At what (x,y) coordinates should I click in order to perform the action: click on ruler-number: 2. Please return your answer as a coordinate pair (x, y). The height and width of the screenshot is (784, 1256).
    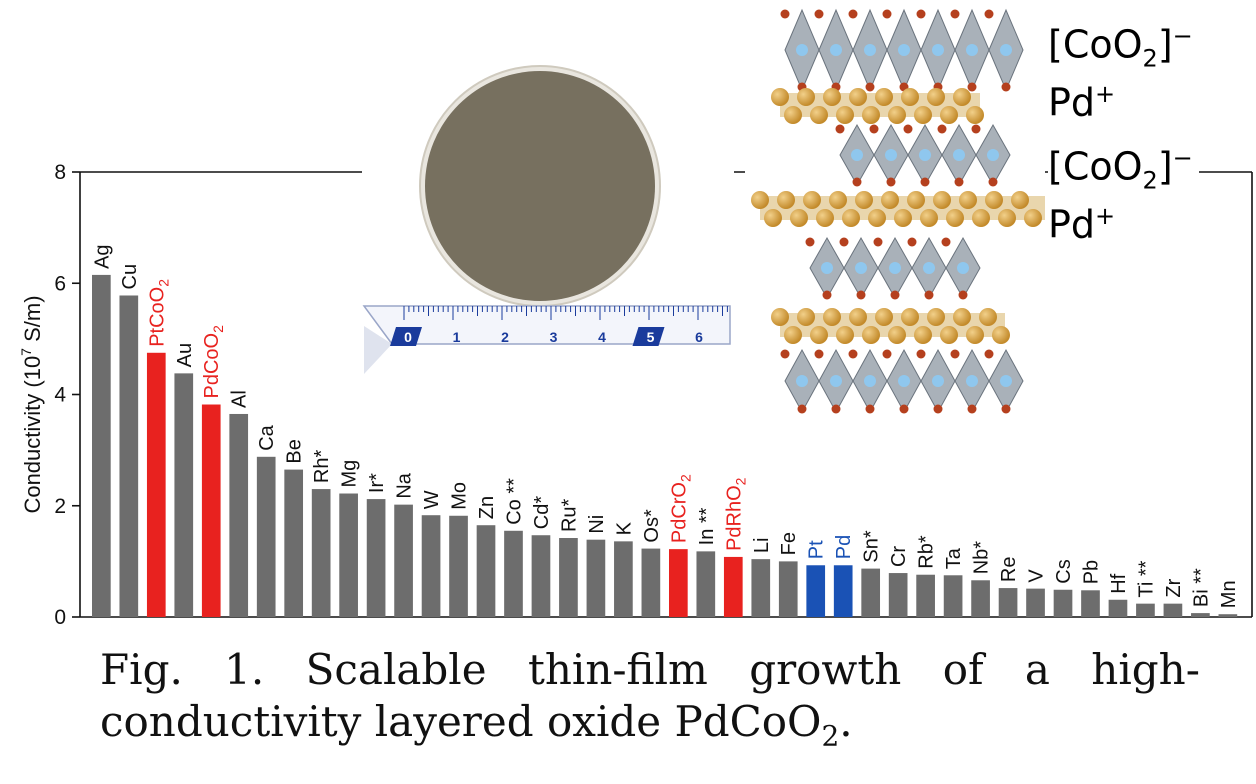
    Looking at the image, I should click on (505, 337).